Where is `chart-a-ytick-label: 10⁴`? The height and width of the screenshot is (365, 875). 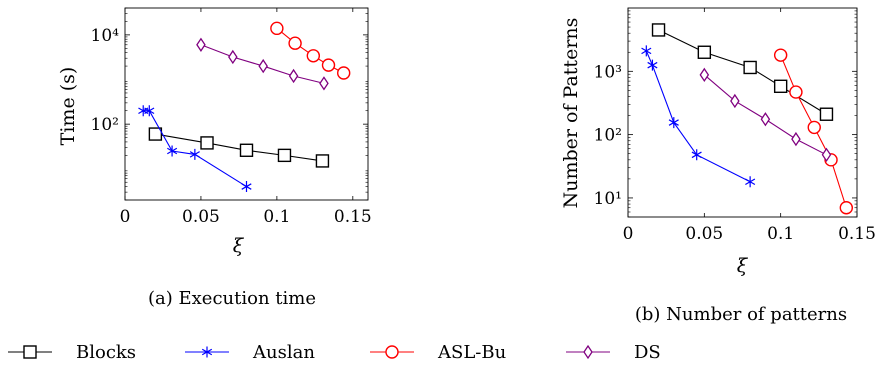 chart-a-ytick-label: 10⁴ is located at coordinates (105, 36).